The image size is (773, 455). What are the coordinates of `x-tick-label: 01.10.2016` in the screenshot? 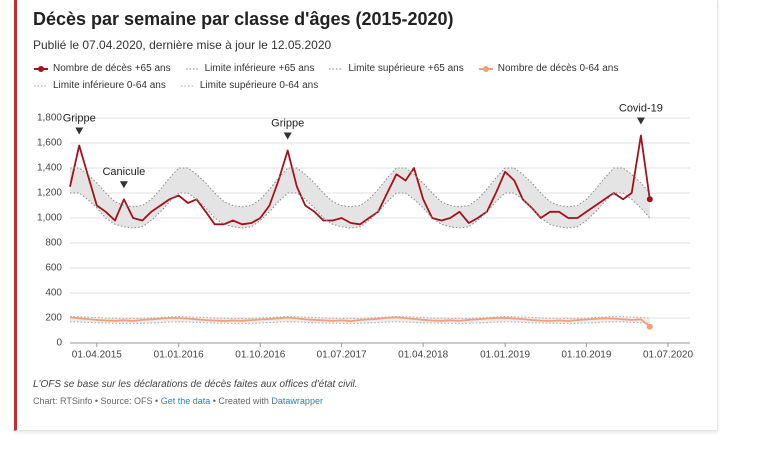 It's located at (260, 355).